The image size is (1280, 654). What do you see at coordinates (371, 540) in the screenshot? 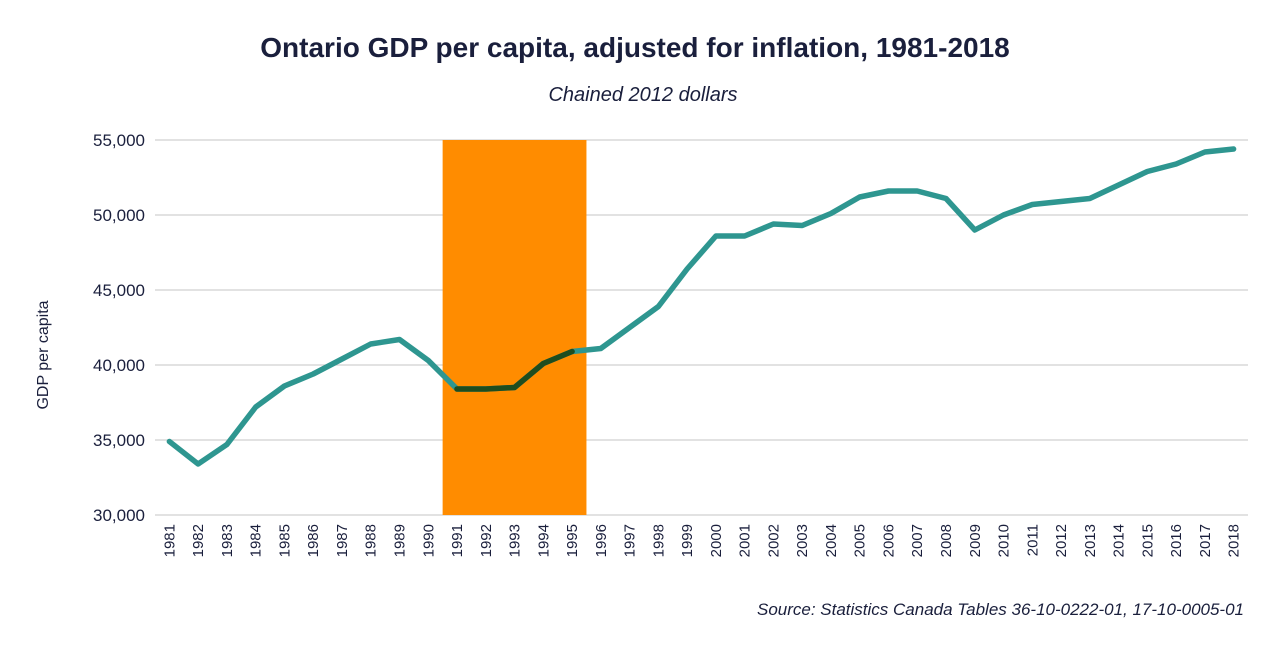
I see `x-tick-label: 1988` at bounding box center [371, 540].